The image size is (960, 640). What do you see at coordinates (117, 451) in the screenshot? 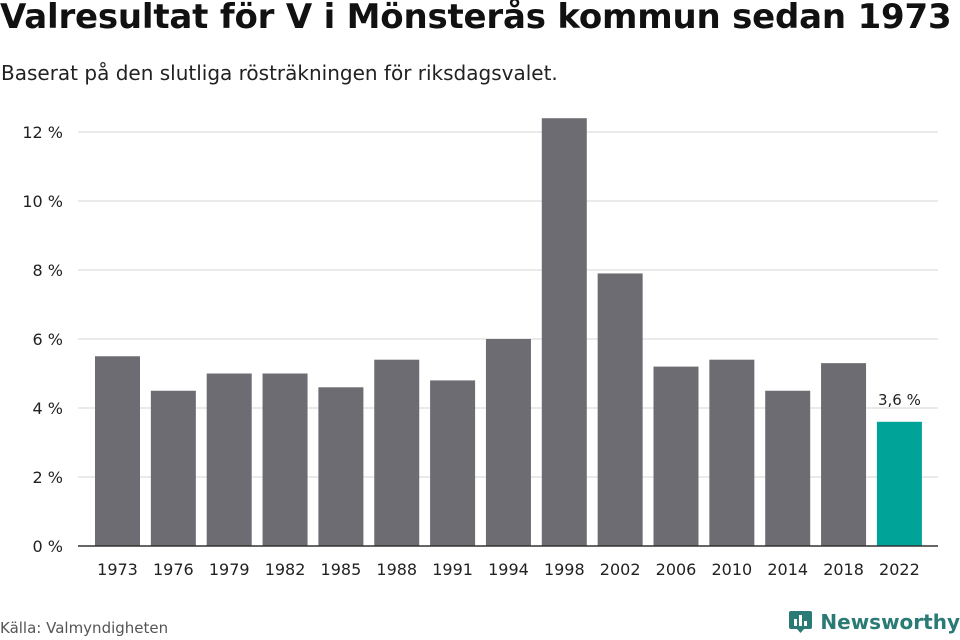
I see `bar-1973` at bounding box center [117, 451].